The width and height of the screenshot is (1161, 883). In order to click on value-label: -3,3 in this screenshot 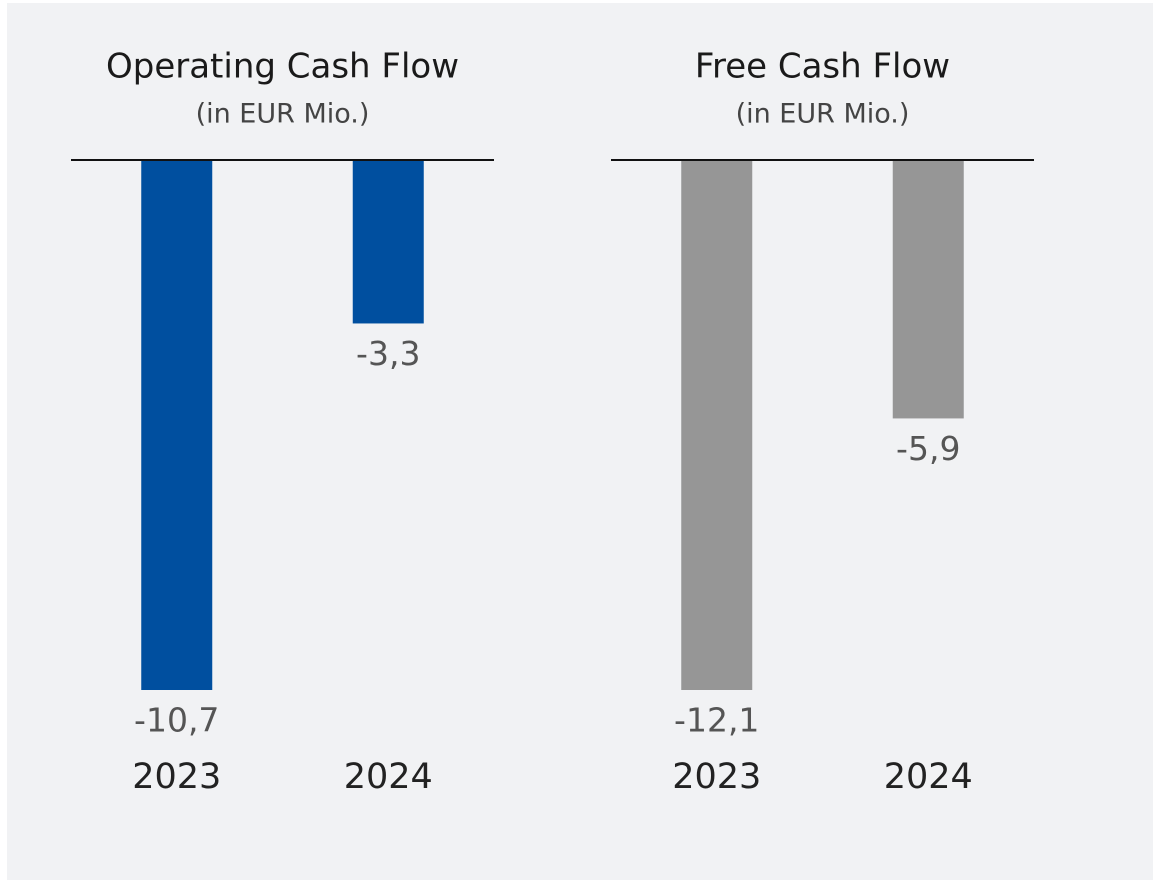, I will do `click(388, 353)`.